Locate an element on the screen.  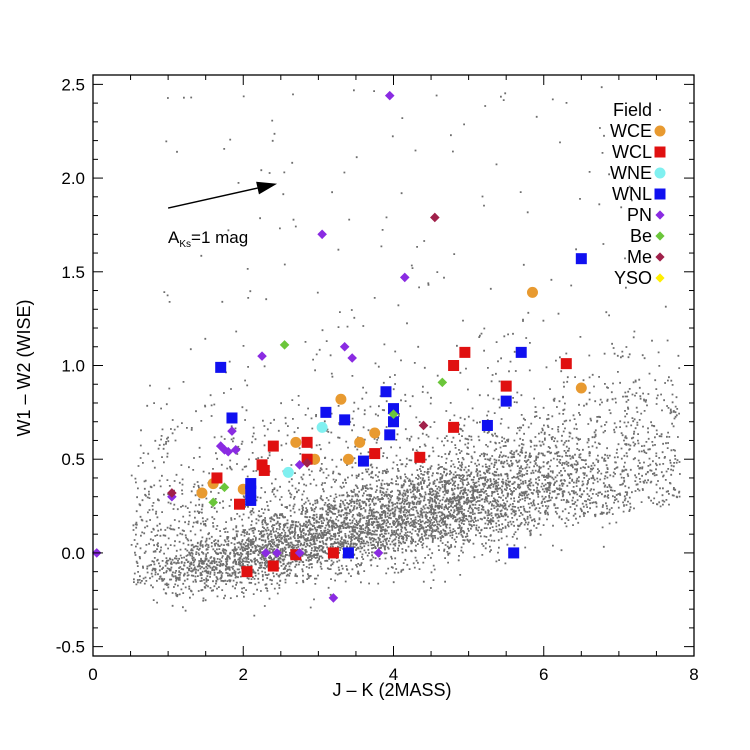
x-axis-title: J – K (2MASS) is located at coordinates (391, 690).